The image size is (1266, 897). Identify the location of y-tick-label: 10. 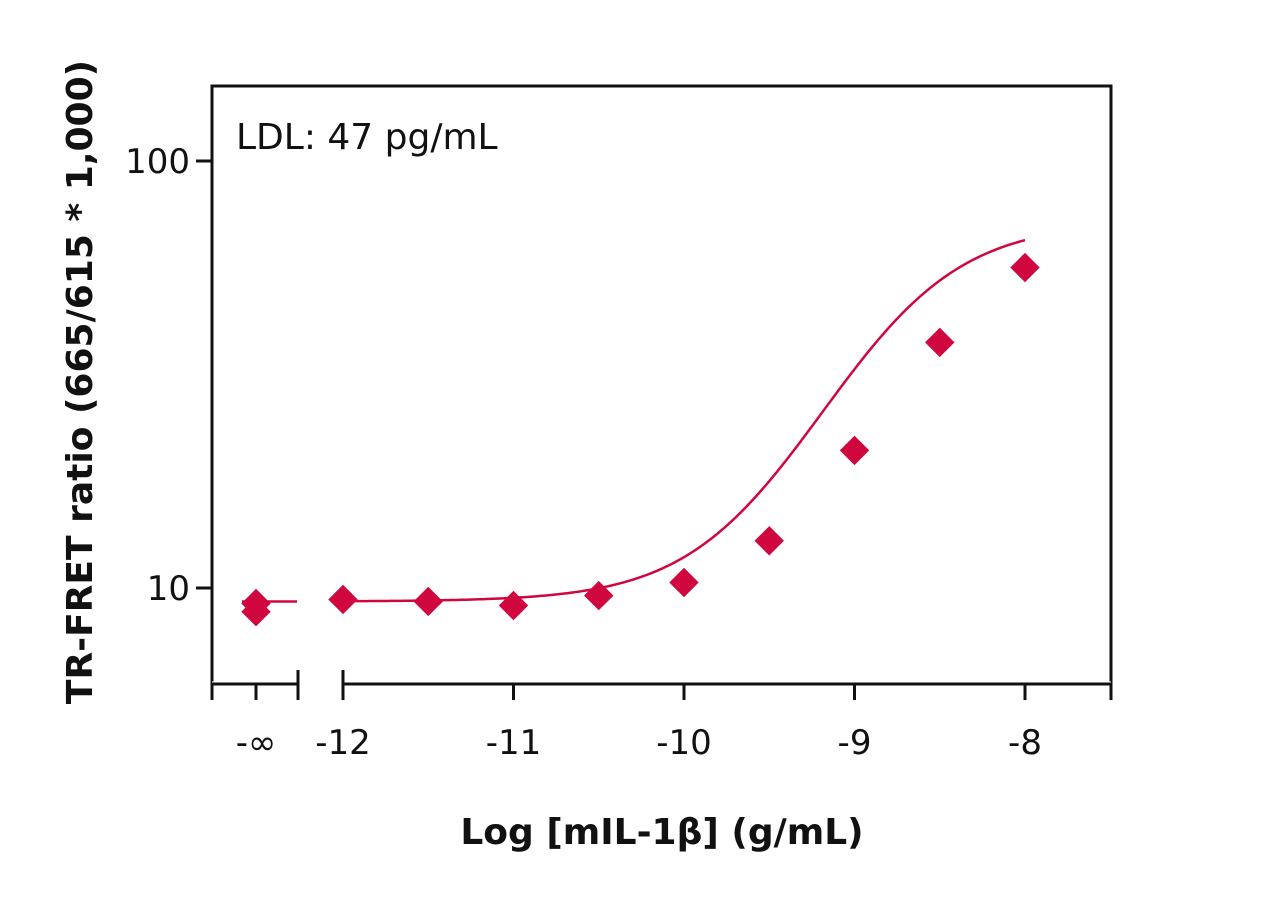
(168, 589).